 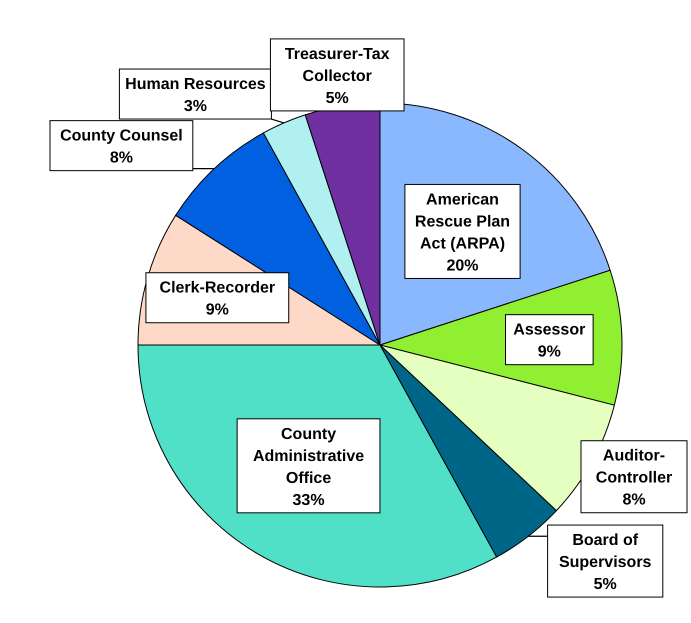 I want to click on data-label: 33%, so click(x=308, y=500).